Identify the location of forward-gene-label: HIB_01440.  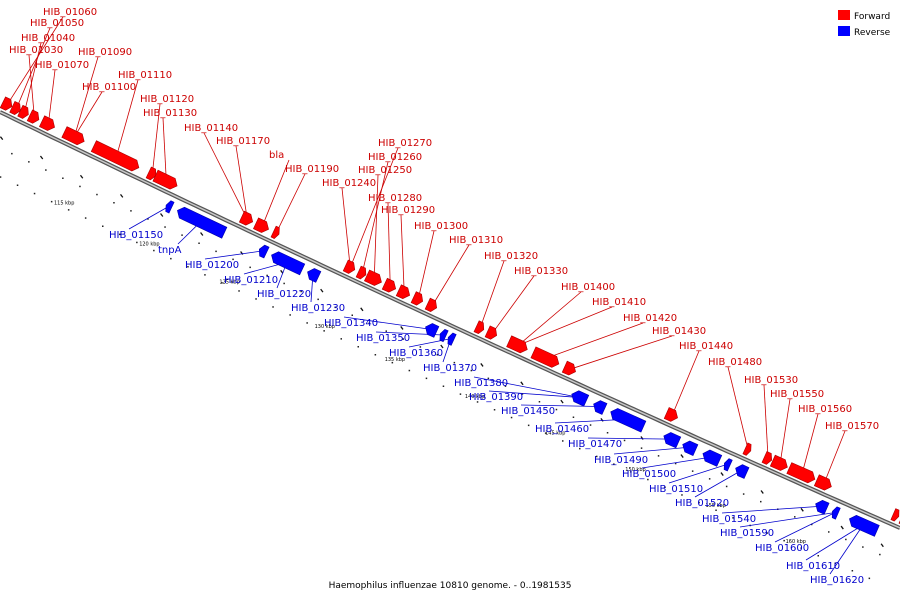
(706, 346).